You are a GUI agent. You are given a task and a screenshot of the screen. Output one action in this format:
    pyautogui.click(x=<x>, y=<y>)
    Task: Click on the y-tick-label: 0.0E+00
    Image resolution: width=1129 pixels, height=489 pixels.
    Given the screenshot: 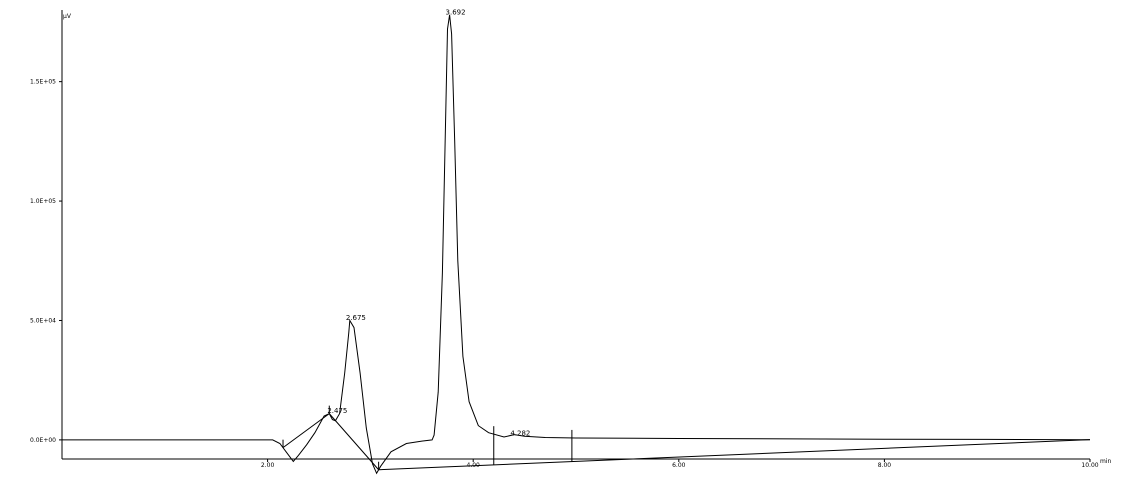 What is the action you would take?
    pyautogui.click(x=43, y=440)
    